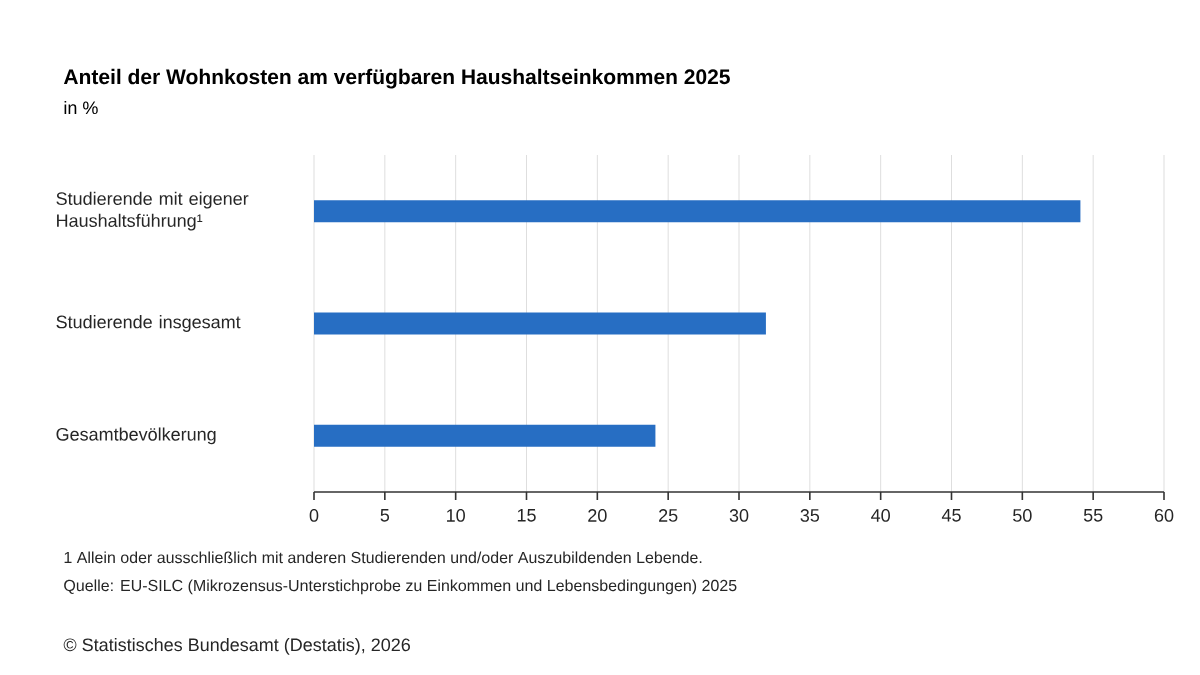  Describe the element at coordinates (81, 107) in the screenshot. I see `text: in %` at that location.